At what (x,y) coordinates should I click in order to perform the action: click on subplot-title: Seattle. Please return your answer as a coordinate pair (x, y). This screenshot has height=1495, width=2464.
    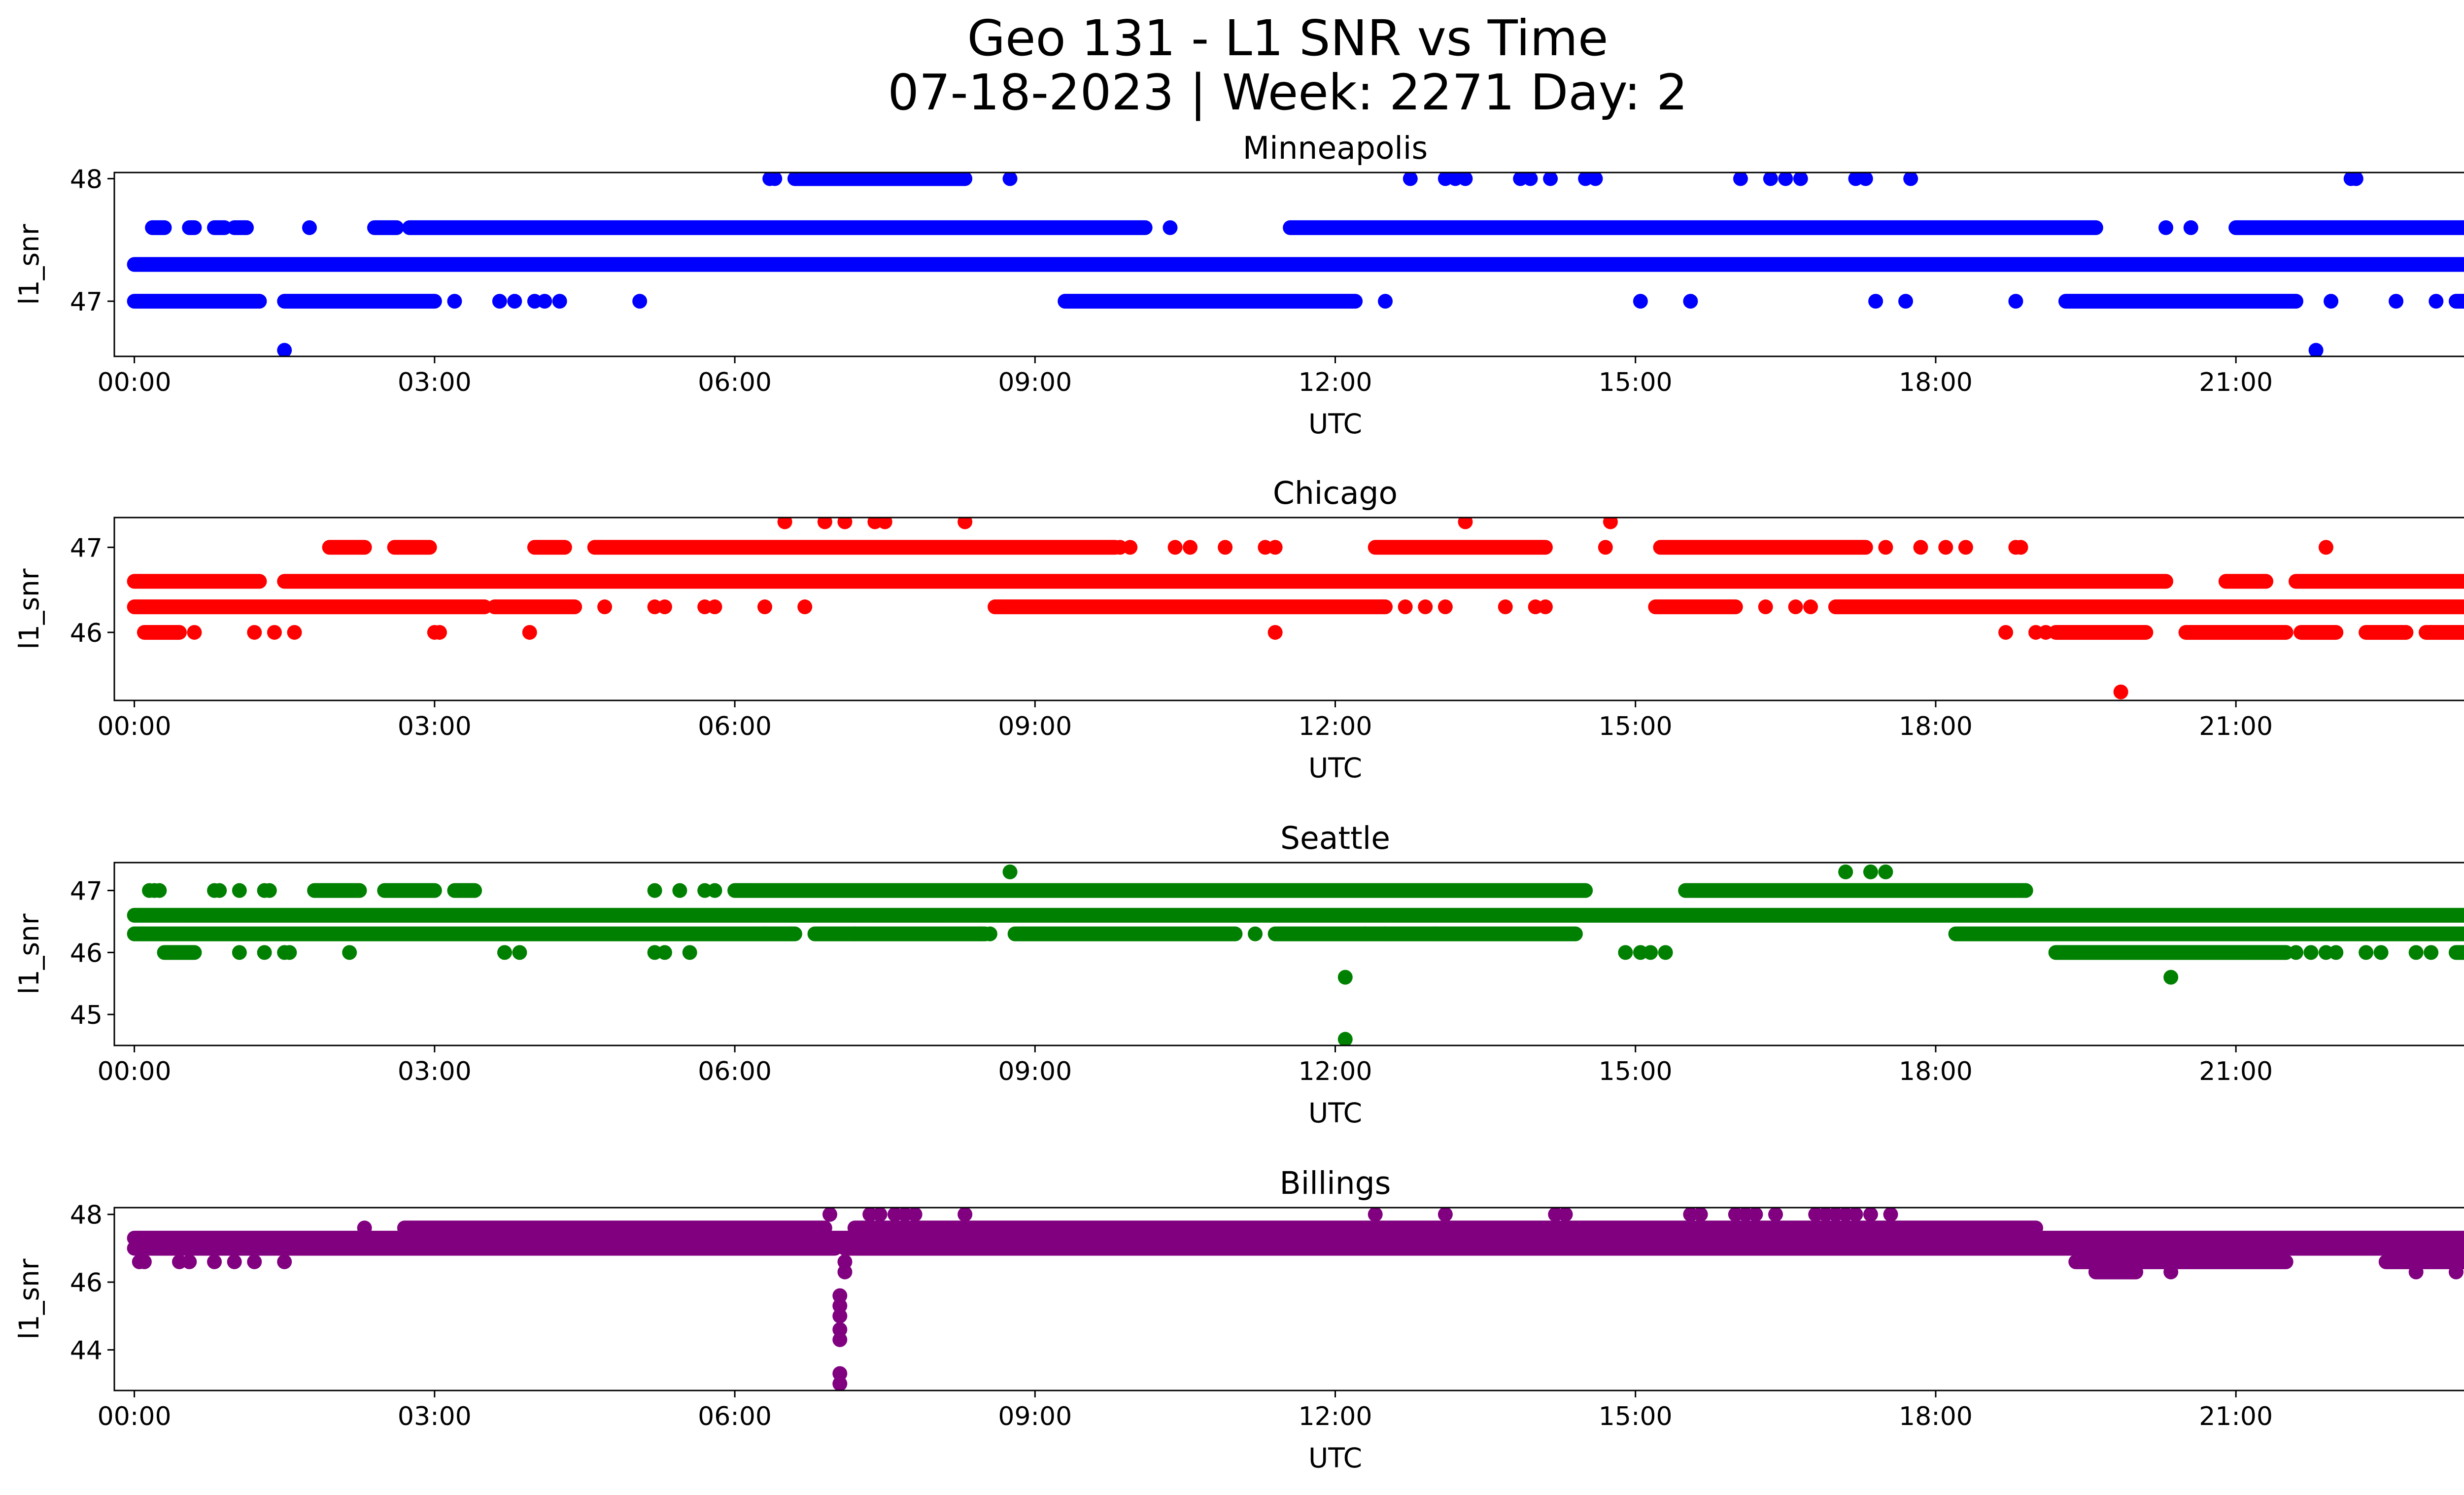
    Looking at the image, I should click on (1335, 838).